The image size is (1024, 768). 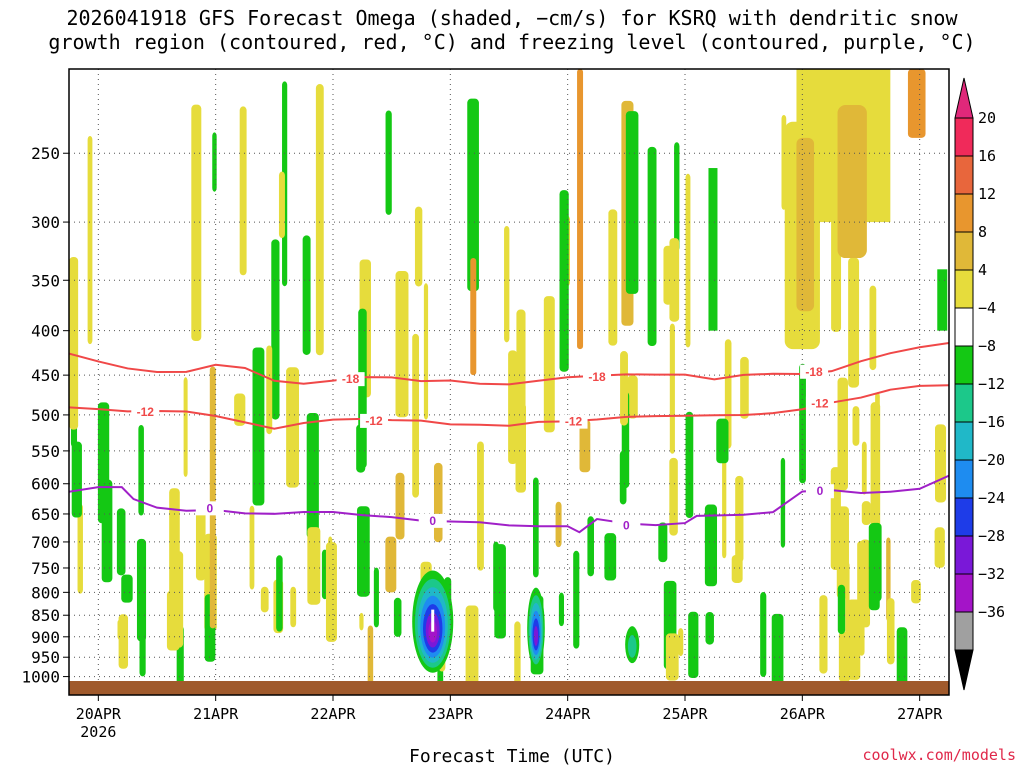 I want to click on credit-link: coolwx.com/models, so click(x=939, y=755).